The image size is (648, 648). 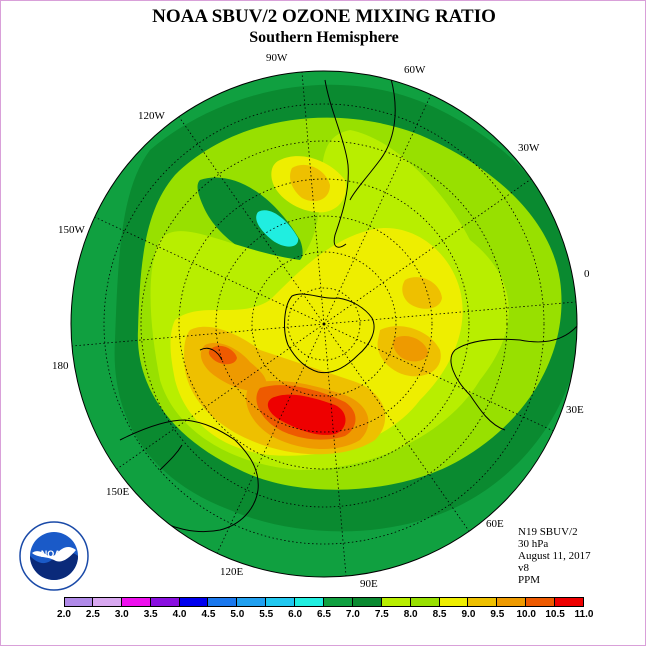 What do you see at coordinates (208, 614) in the screenshot?
I see `colorbar-tick-label: 4.5` at bounding box center [208, 614].